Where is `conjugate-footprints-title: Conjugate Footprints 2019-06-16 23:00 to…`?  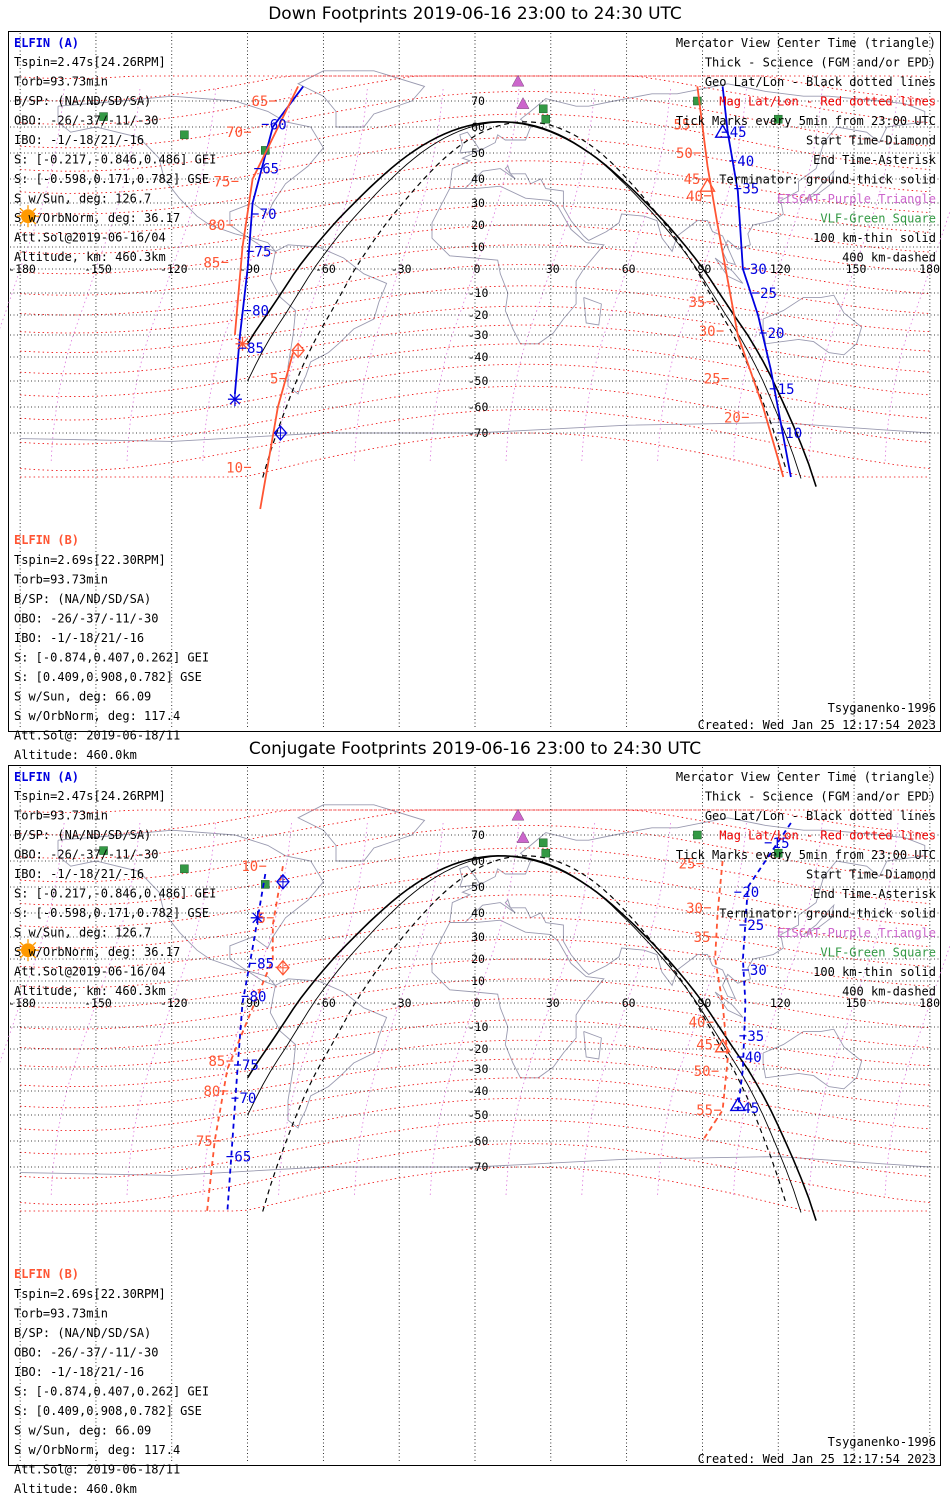
conjugate-footprints-title: Conjugate Footprints 2019-06-16 23:00 to… is located at coordinates (475, 749).